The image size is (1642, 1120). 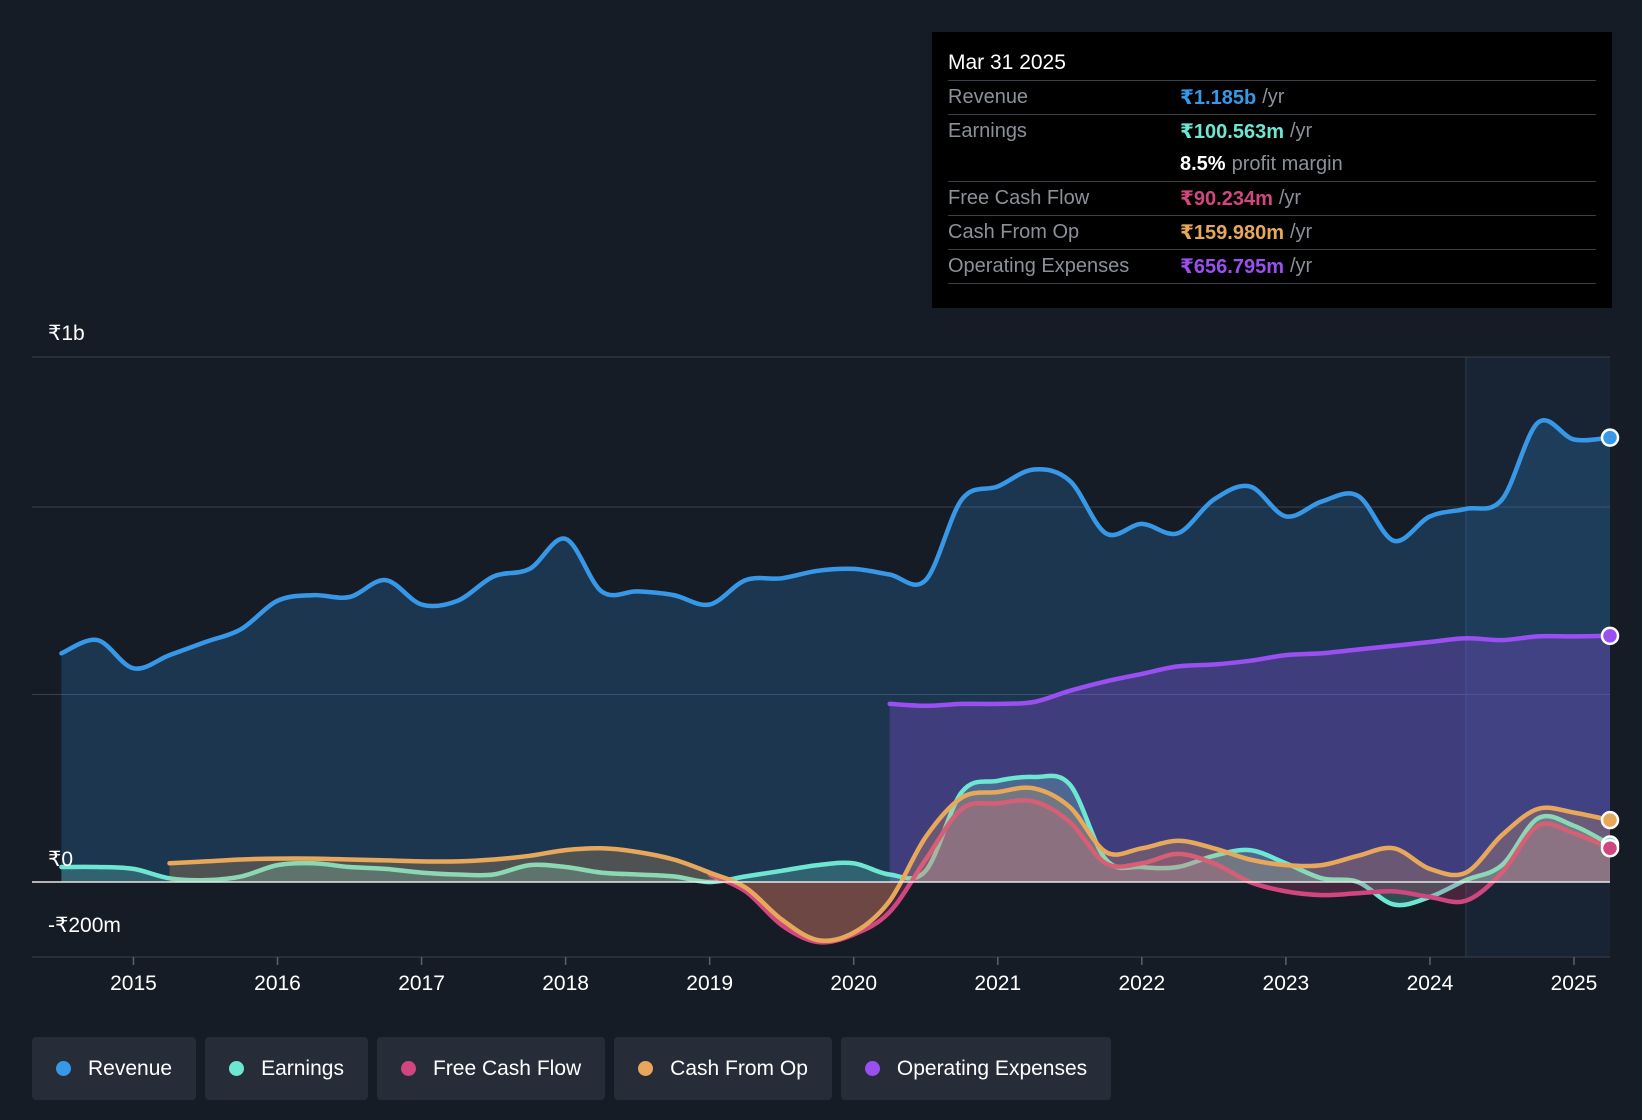 I want to click on x-tick-label: 2015, so click(x=133, y=983).